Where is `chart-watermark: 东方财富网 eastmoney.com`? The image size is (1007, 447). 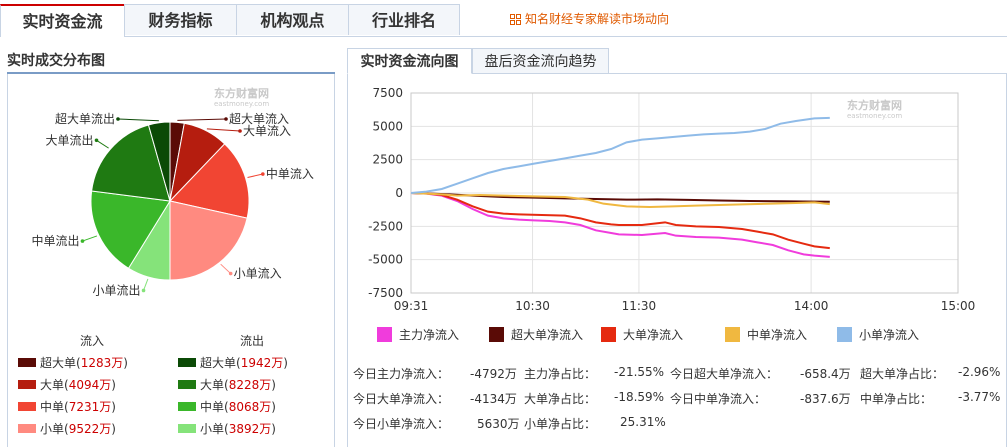
chart-watermark: 东方财富网 eastmoney.com is located at coordinates (874, 109).